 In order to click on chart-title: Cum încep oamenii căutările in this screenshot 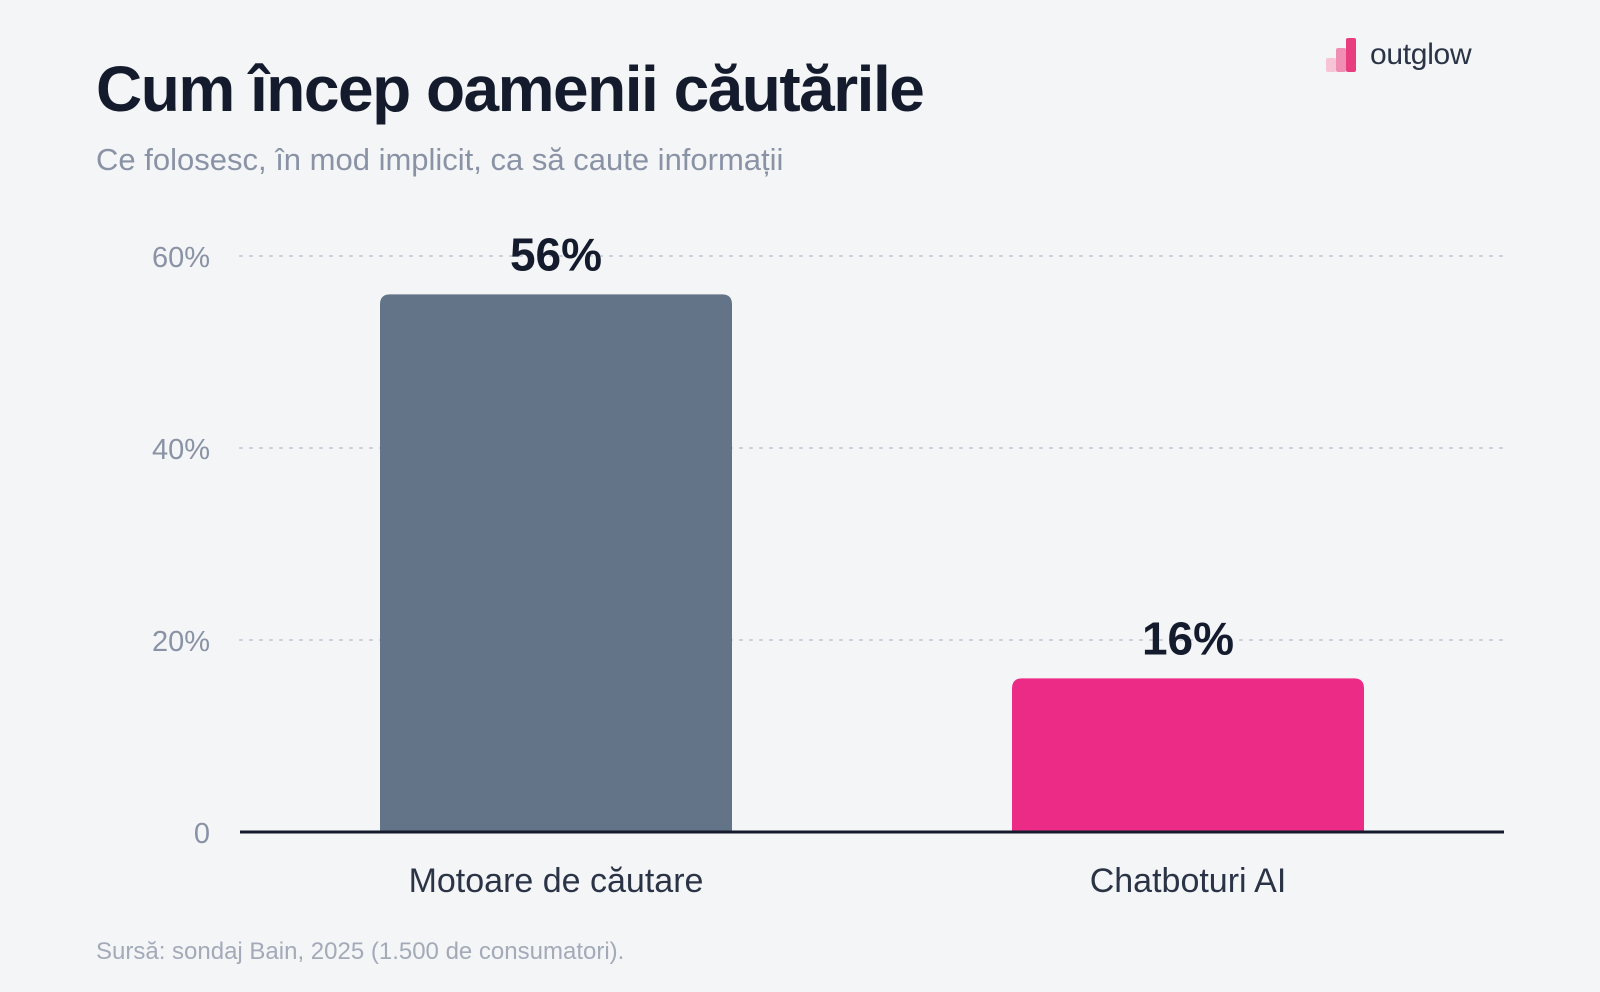, I will do `click(510, 89)`.